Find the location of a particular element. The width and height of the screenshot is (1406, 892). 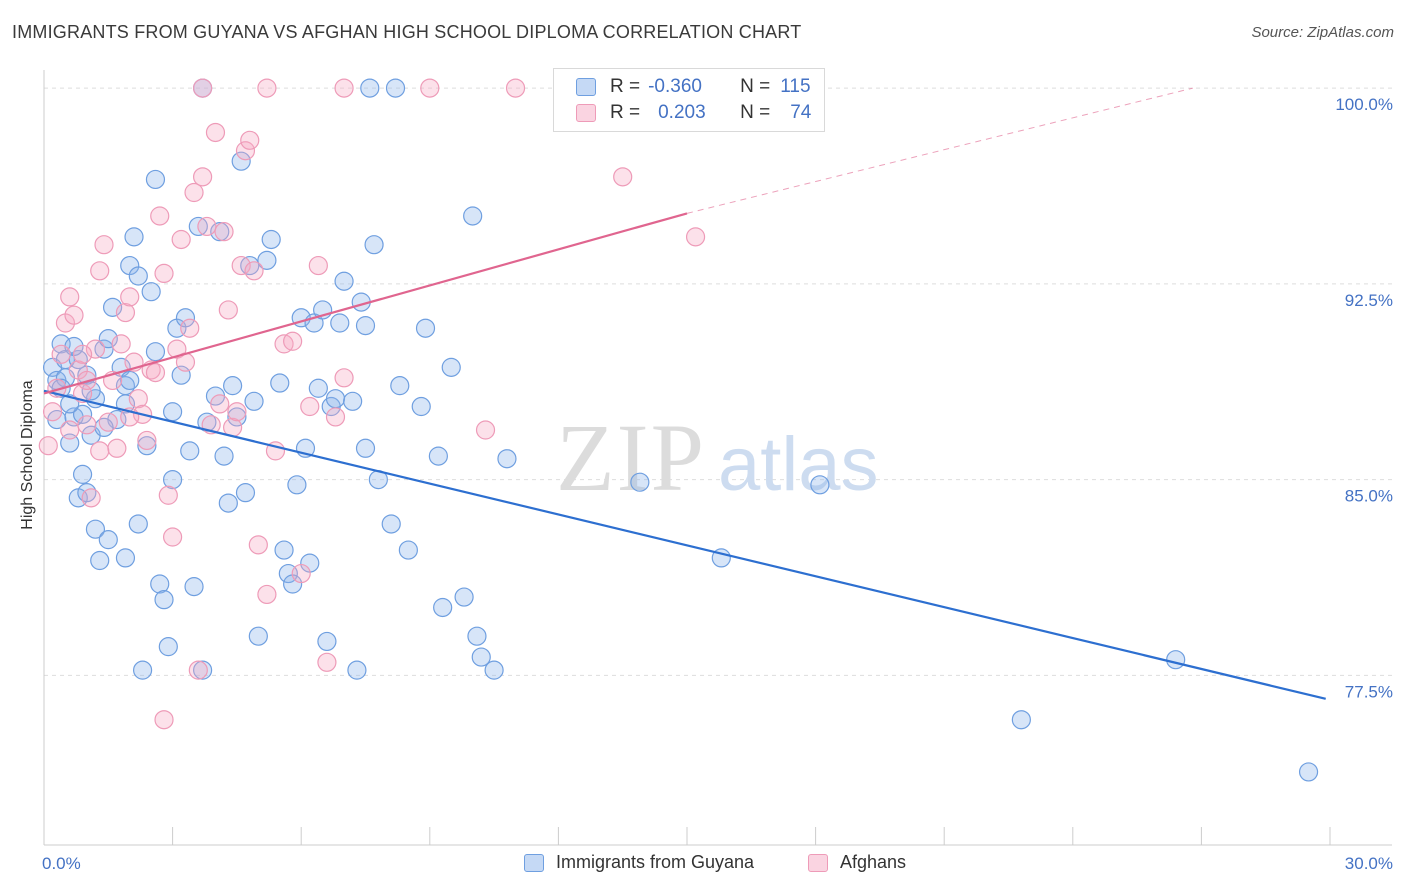

legend-row-afghans: R = 0.203 N = 74 is located at coordinates (693, 113).